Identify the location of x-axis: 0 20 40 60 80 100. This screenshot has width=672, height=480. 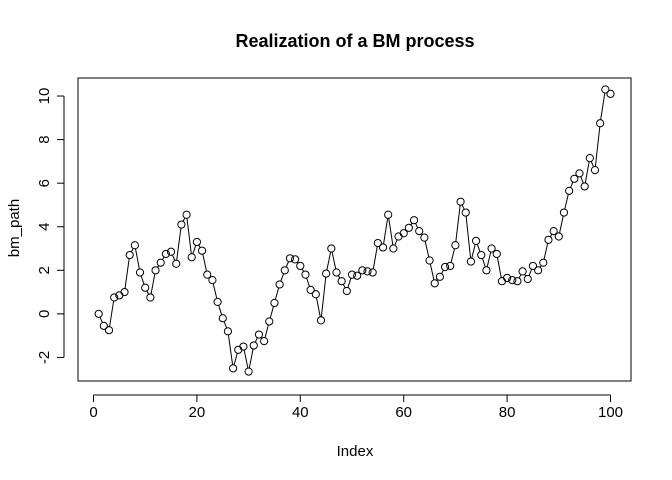
(356, 407).